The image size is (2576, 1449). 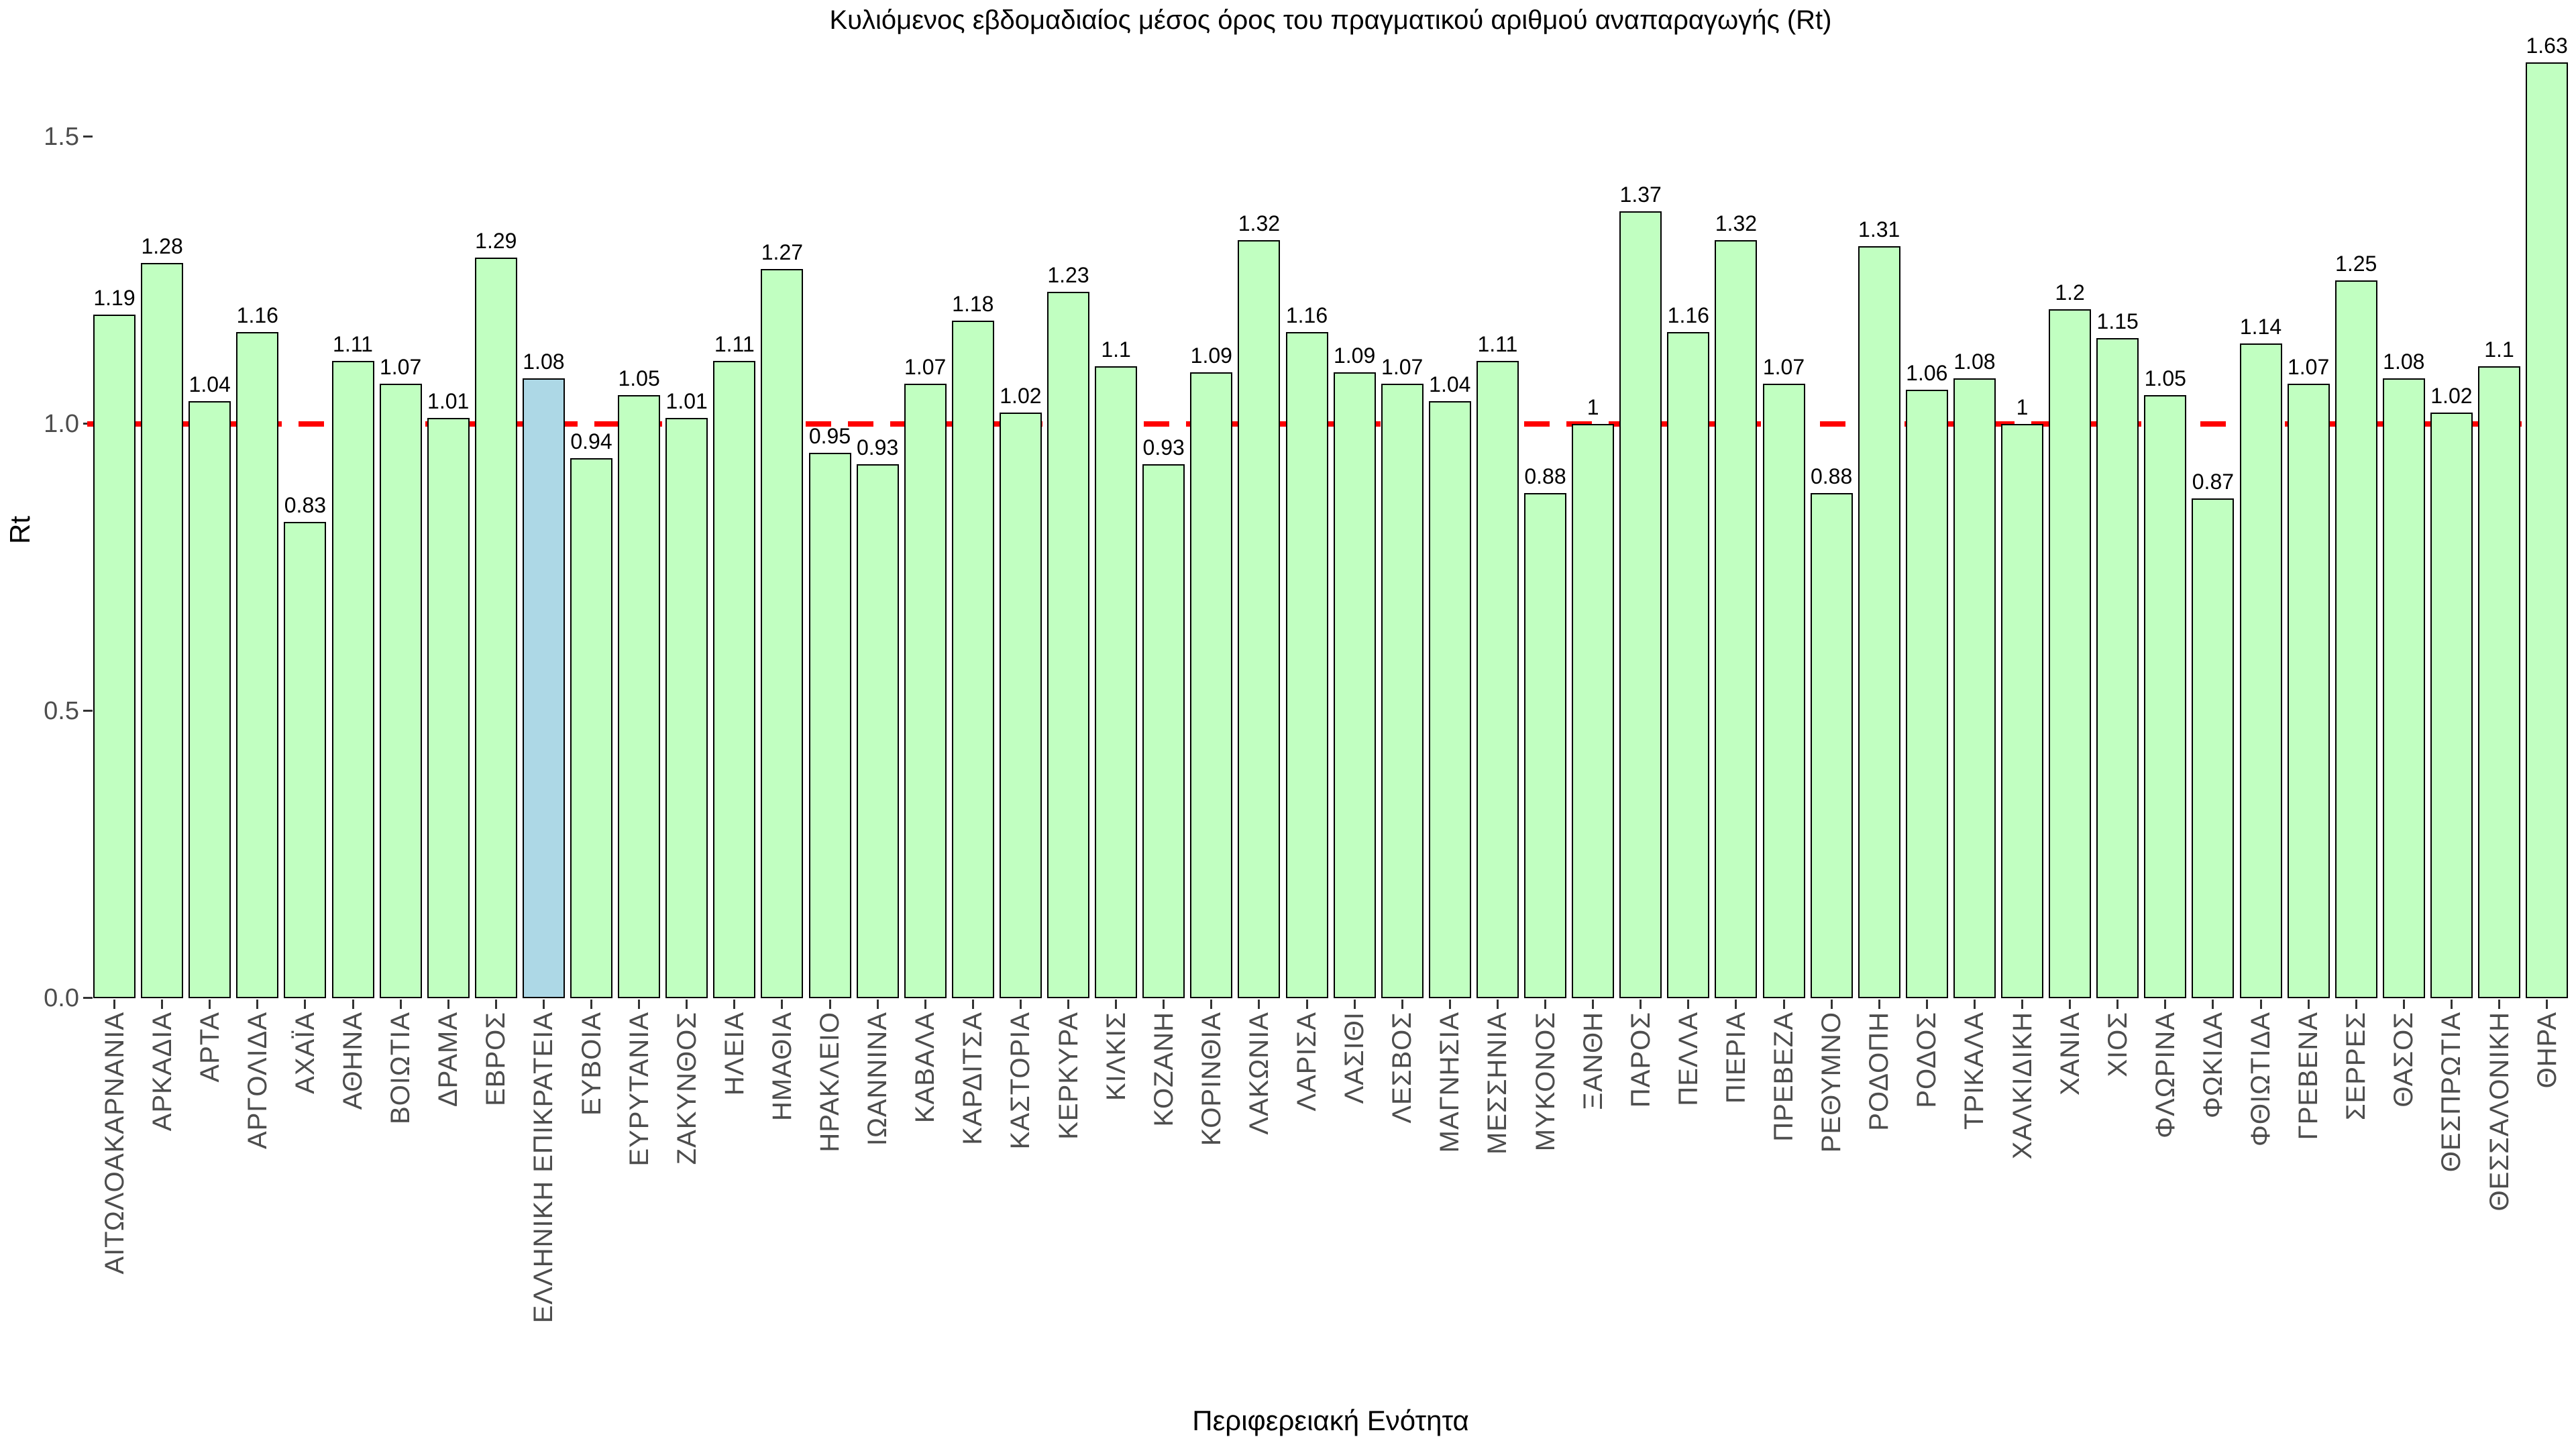 What do you see at coordinates (1593, 1061) in the screenshot?
I see `x-tick-label: ΞΑΝΘΗ` at bounding box center [1593, 1061].